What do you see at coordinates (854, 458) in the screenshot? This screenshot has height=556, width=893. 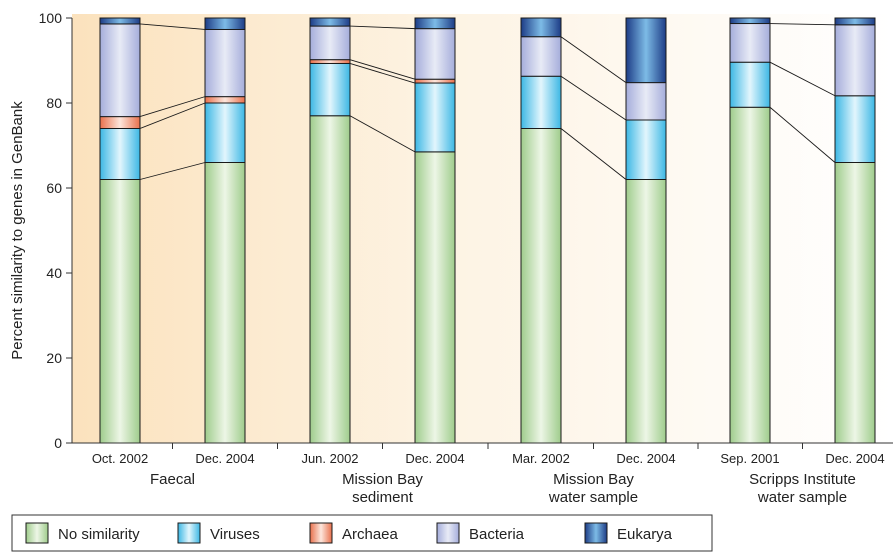 I see `x-tick-label-7: Dec. 2004` at bounding box center [854, 458].